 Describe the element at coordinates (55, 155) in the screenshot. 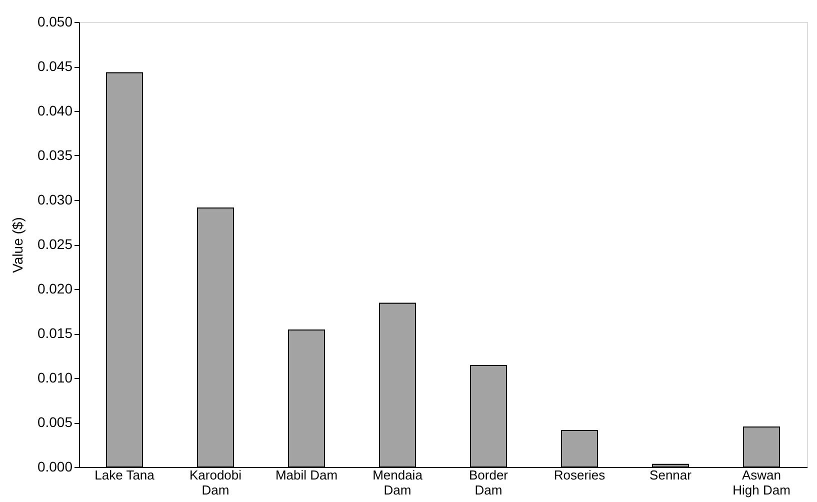

I see `y-tick-label: 0.035` at that location.